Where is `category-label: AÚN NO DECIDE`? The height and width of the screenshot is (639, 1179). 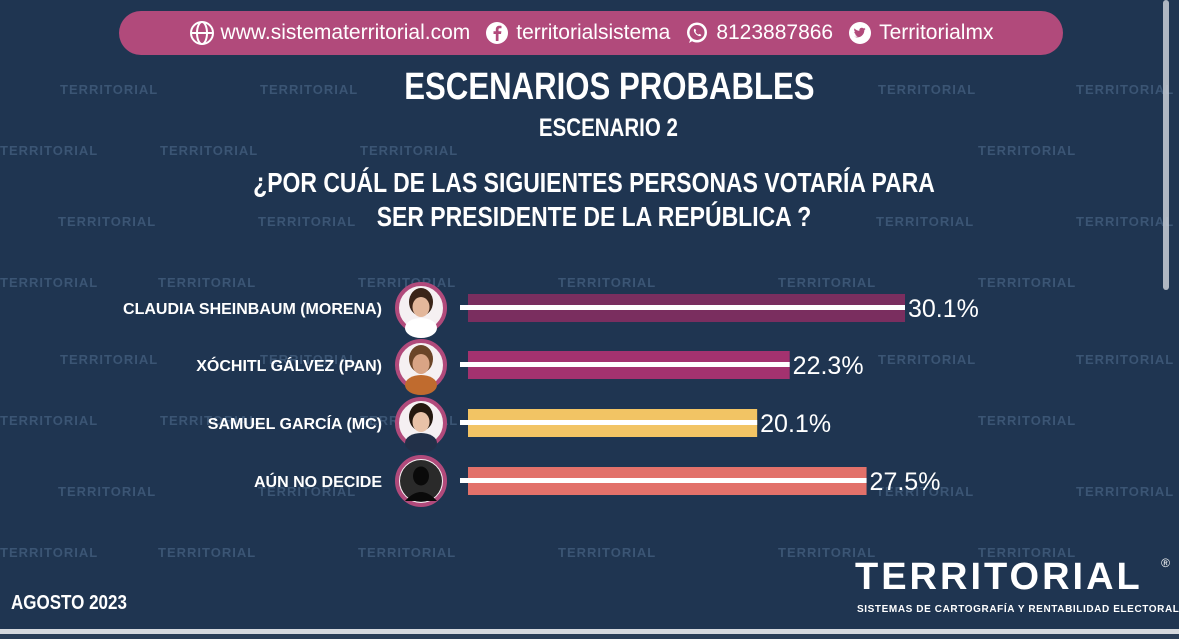 category-label: AÚN NO DECIDE is located at coordinates (318, 481).